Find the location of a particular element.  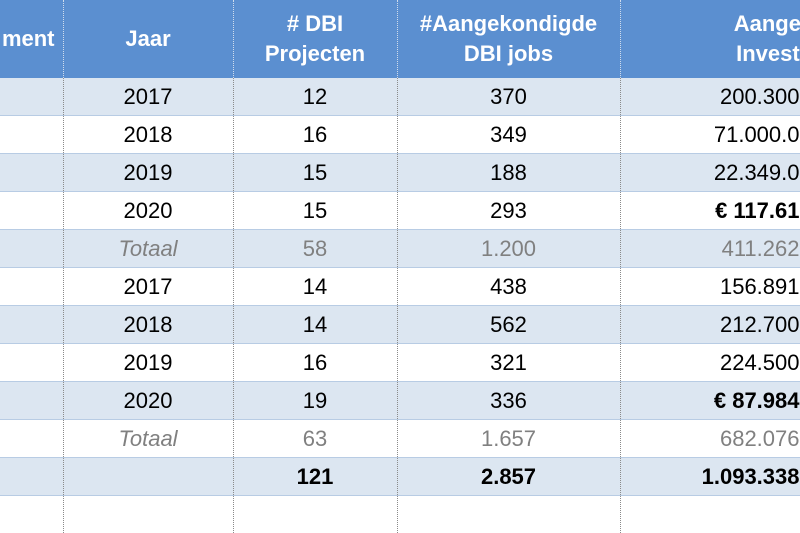

cell: 349 is located at coordinates (509, 134).